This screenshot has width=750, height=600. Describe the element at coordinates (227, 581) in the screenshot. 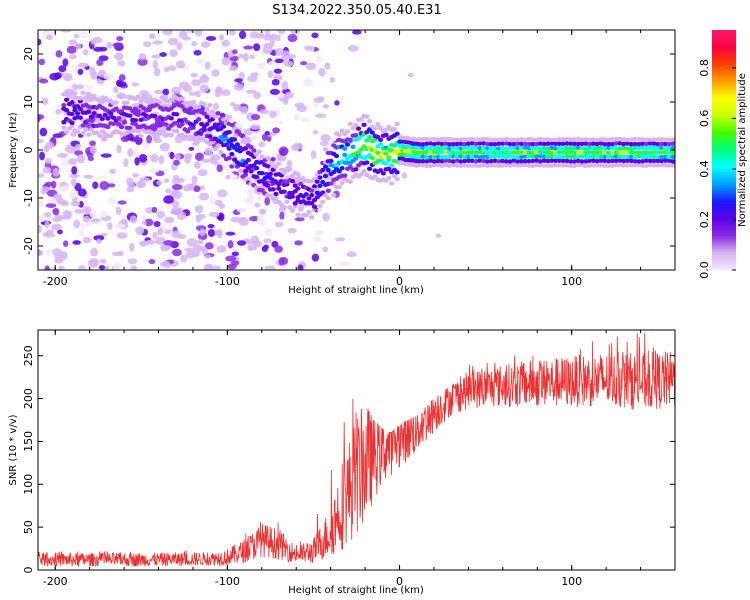

I see `snr-xtick-label: -100` at that location.